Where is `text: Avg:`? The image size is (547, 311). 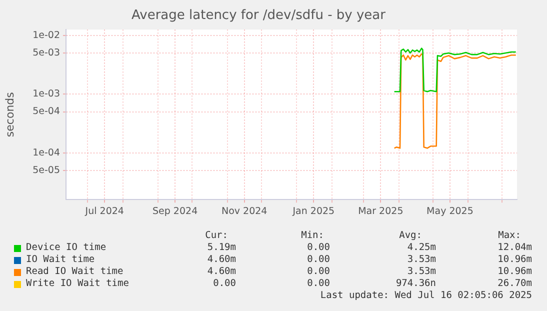
text: Avg: is located at coordinates (410, 235).